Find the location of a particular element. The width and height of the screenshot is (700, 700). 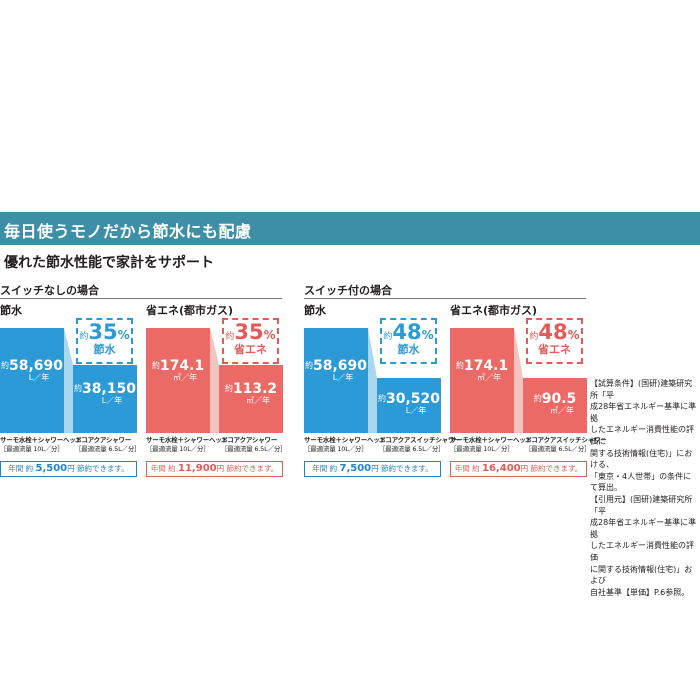

category-label: エコアクアシャワー is located at coordinates (249, 440).